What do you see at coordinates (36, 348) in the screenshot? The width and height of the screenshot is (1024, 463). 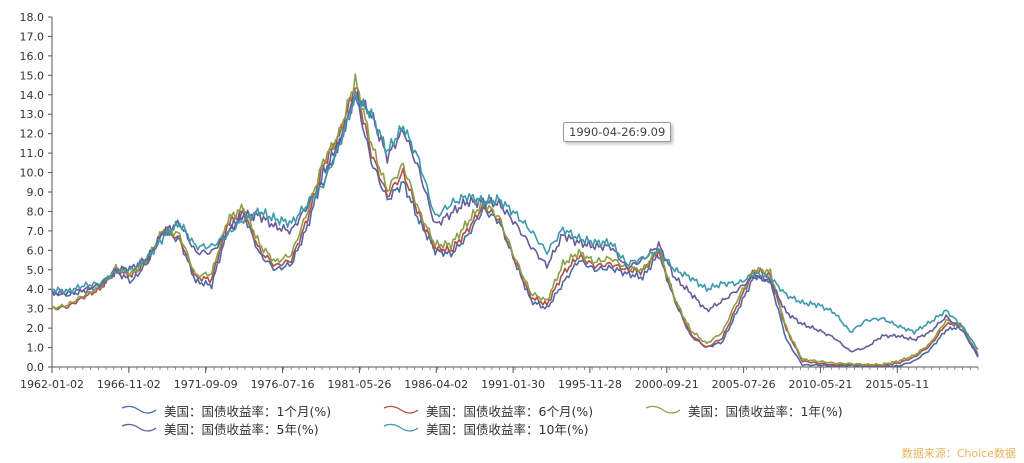 I see `y-tick-label: 1.0` at bounding box center [36, 348].